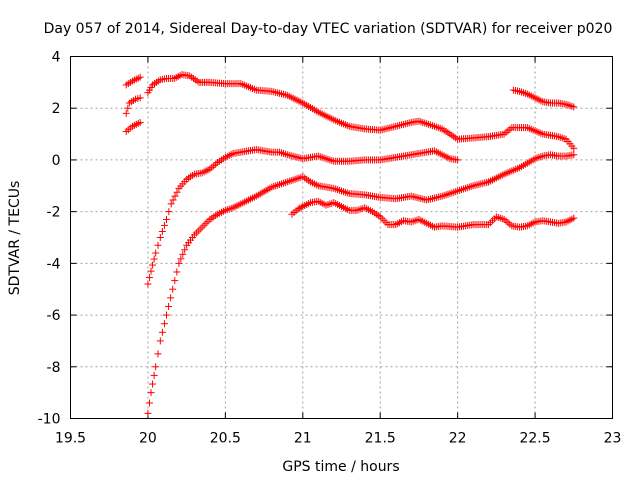  Describe the element at coordinates (56, 161) in the screenshot. I see `y-tick-label: 0` at that location.